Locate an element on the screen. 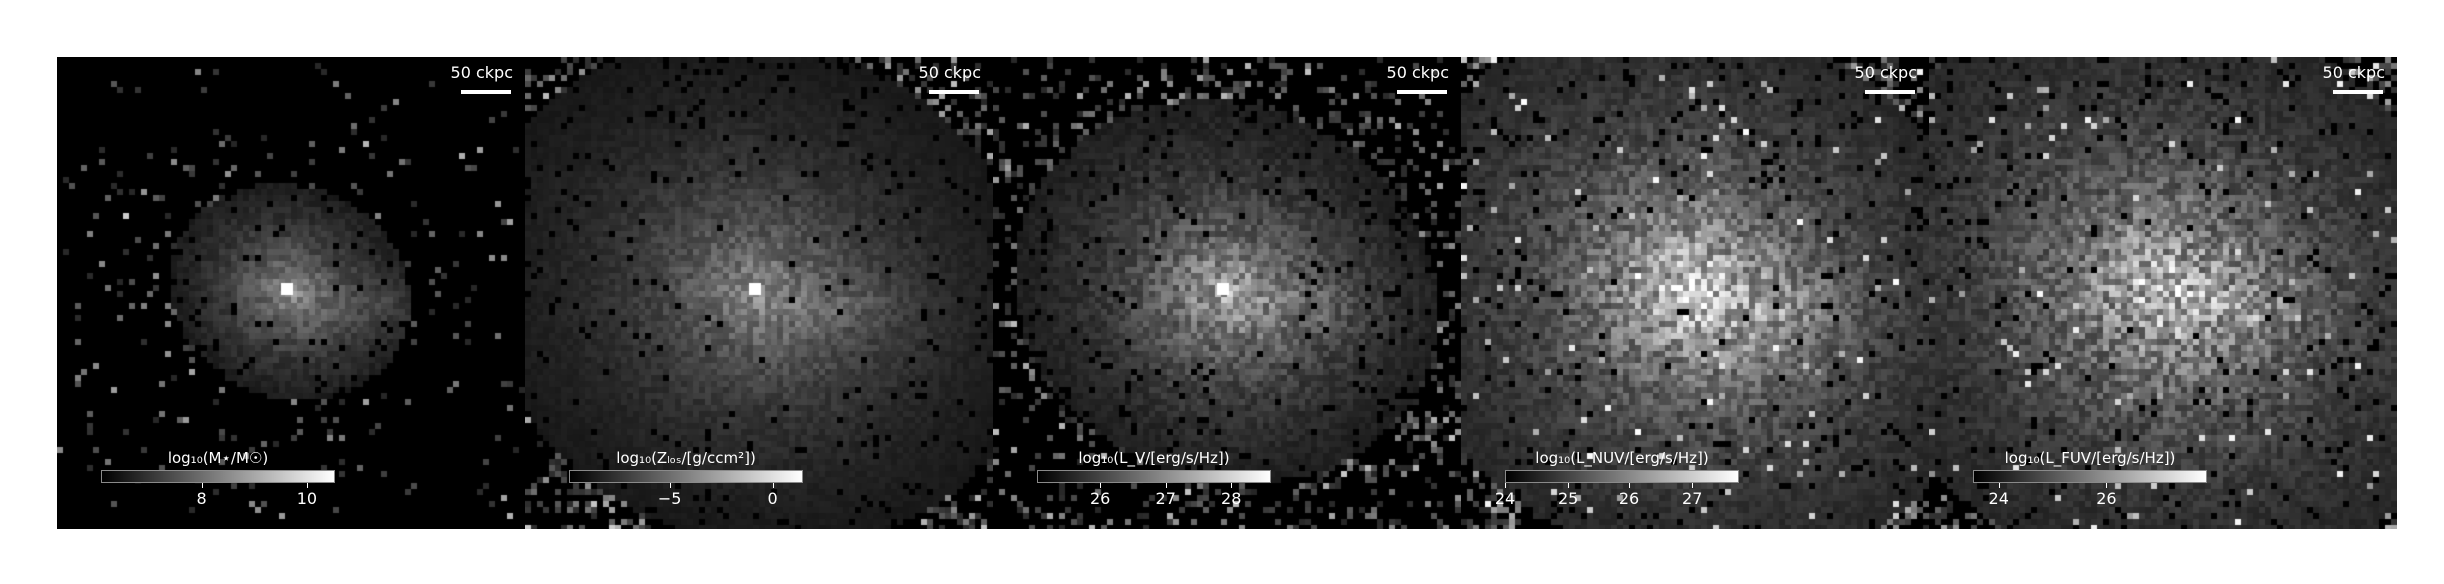 The height and width of the screenshot is (584, 2444). colorbar-tick-label: −5 is located at coordinates (669, 498).